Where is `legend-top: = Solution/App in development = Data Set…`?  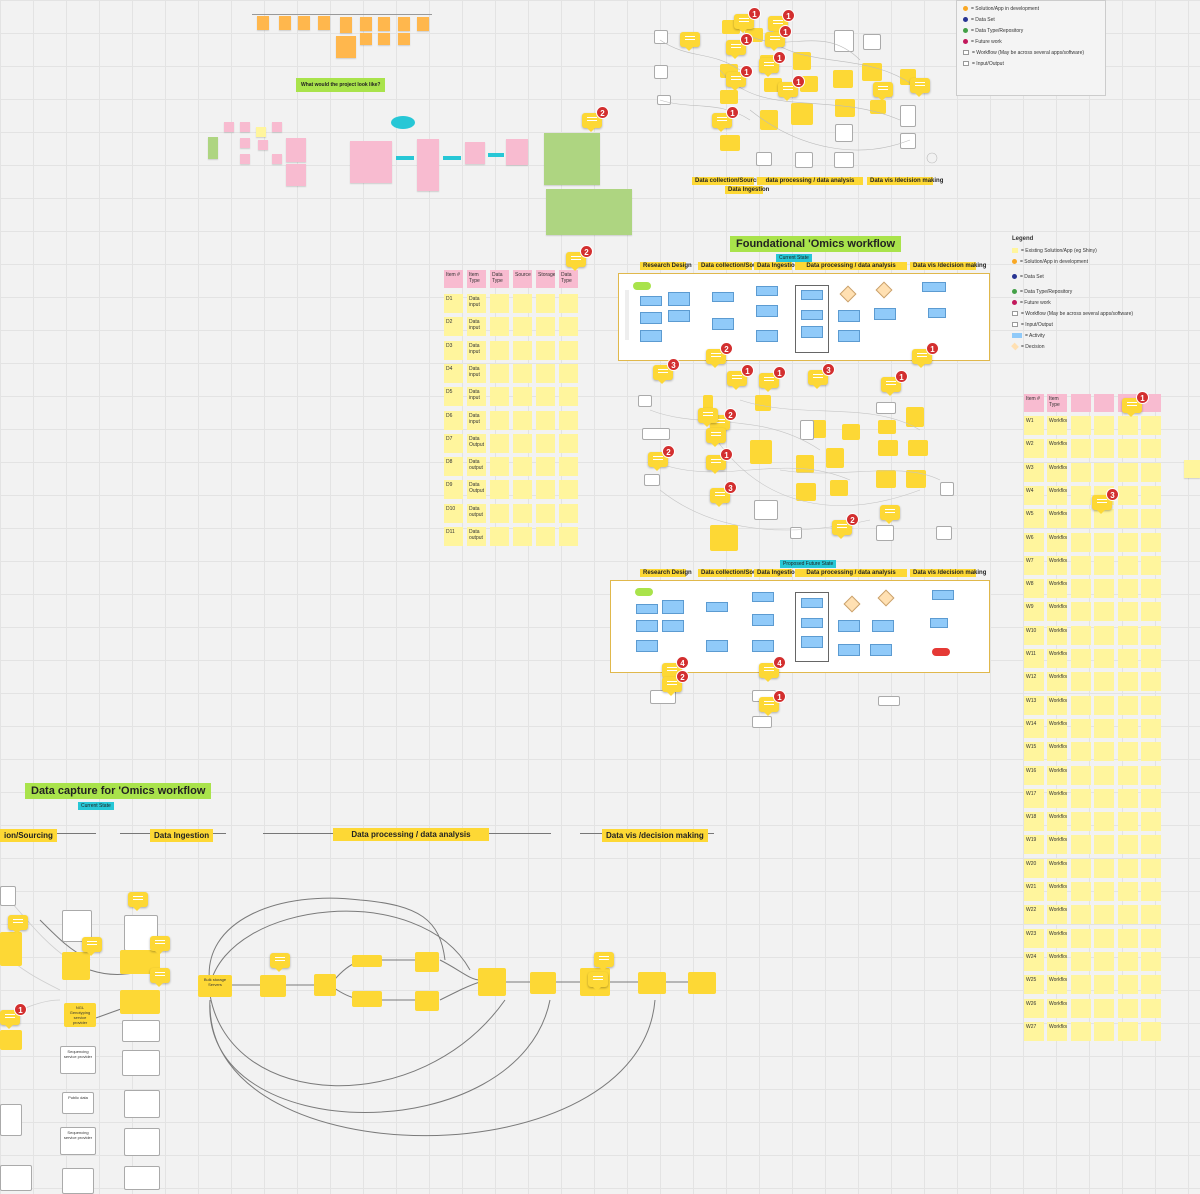
legend-top: = Solution/App in development = Data Set… is located at coordinates (1031, 48).